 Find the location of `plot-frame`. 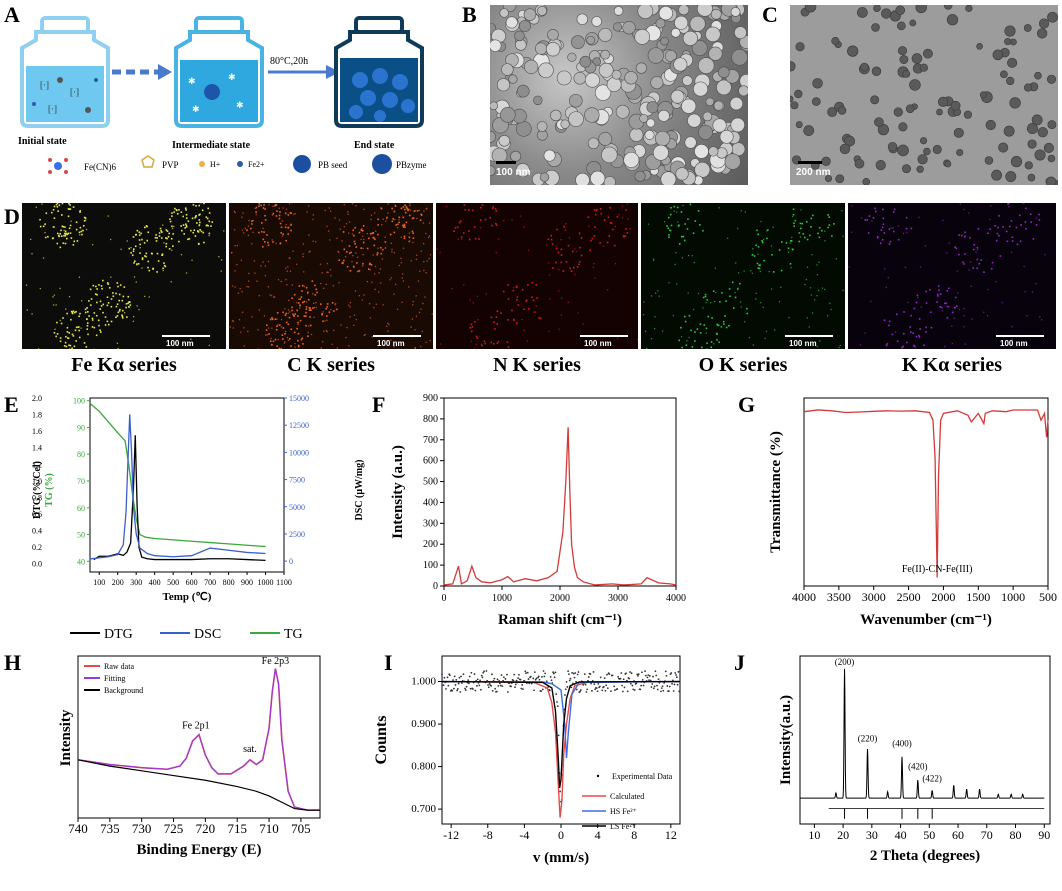

plot-frame is located at coordinates (926, 492).